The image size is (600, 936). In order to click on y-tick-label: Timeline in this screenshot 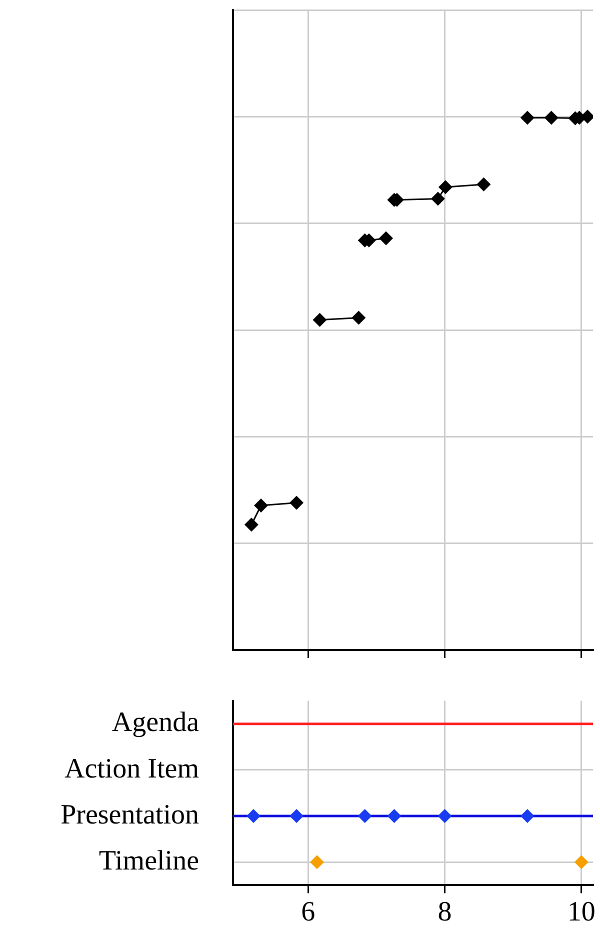, I will do `click(148, 861)`.